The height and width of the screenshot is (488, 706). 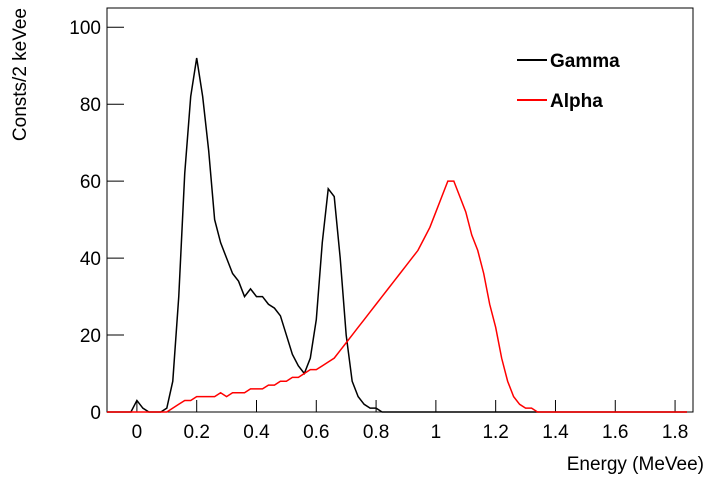 I want to click on y-axis-label: Consts/2 keVee, so click(x=20, y=74).